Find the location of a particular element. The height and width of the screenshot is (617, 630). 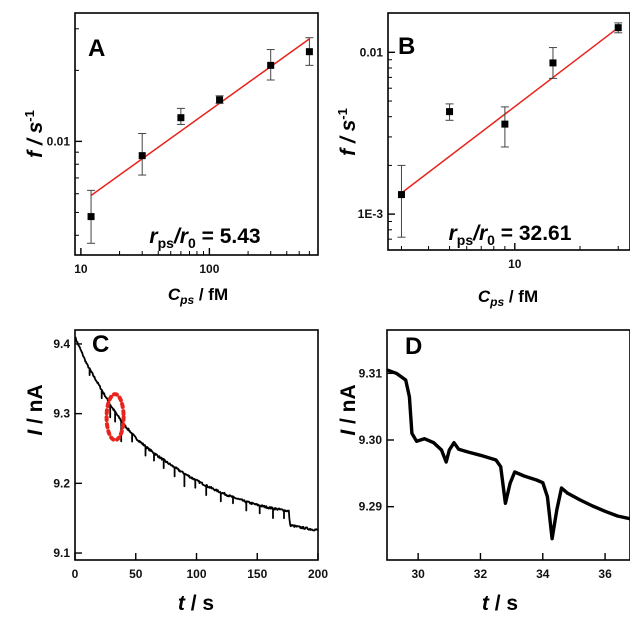

panel-label: A is located at coordinates (96, 48).